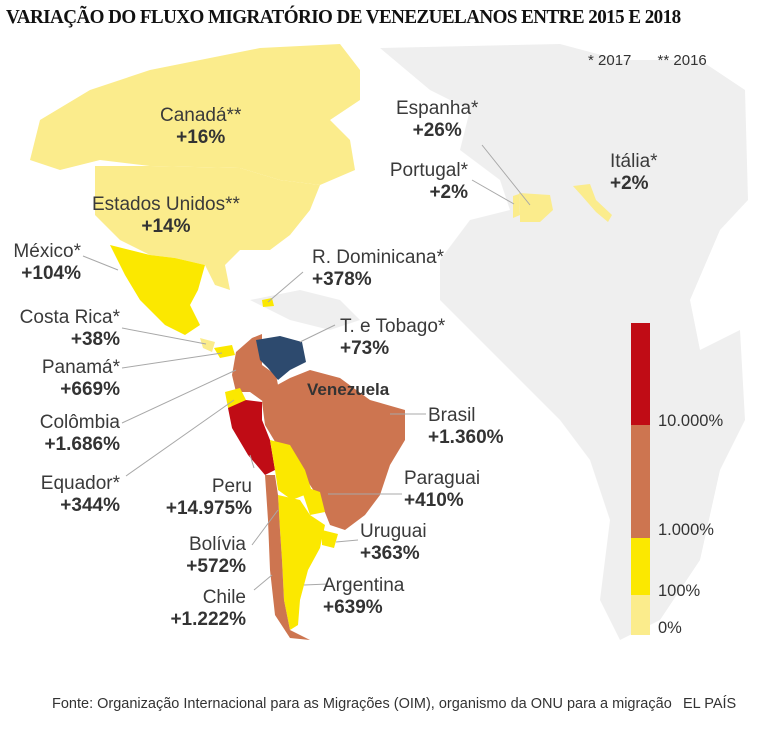  What do you see at coordinates (428, 181) in the screenshot?
I see `label-portugal: Portugal* +2%` at bounding box center [428, 181].